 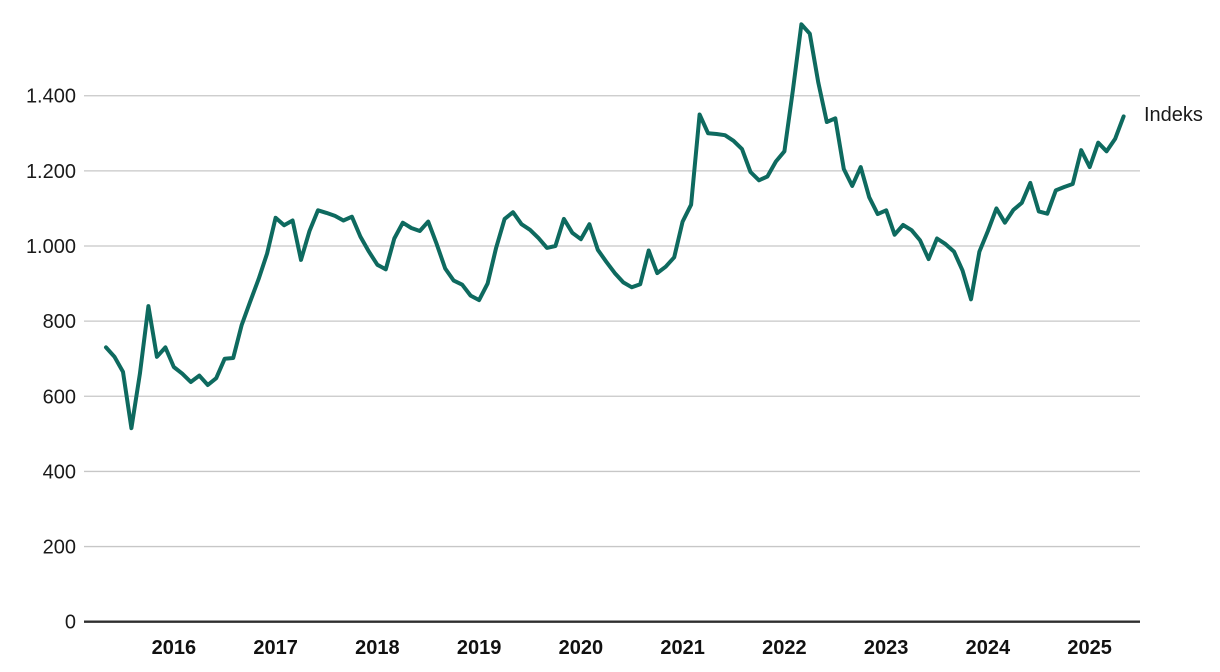 I want to click on y-tick-label: 400, so click(x=59, y=472).